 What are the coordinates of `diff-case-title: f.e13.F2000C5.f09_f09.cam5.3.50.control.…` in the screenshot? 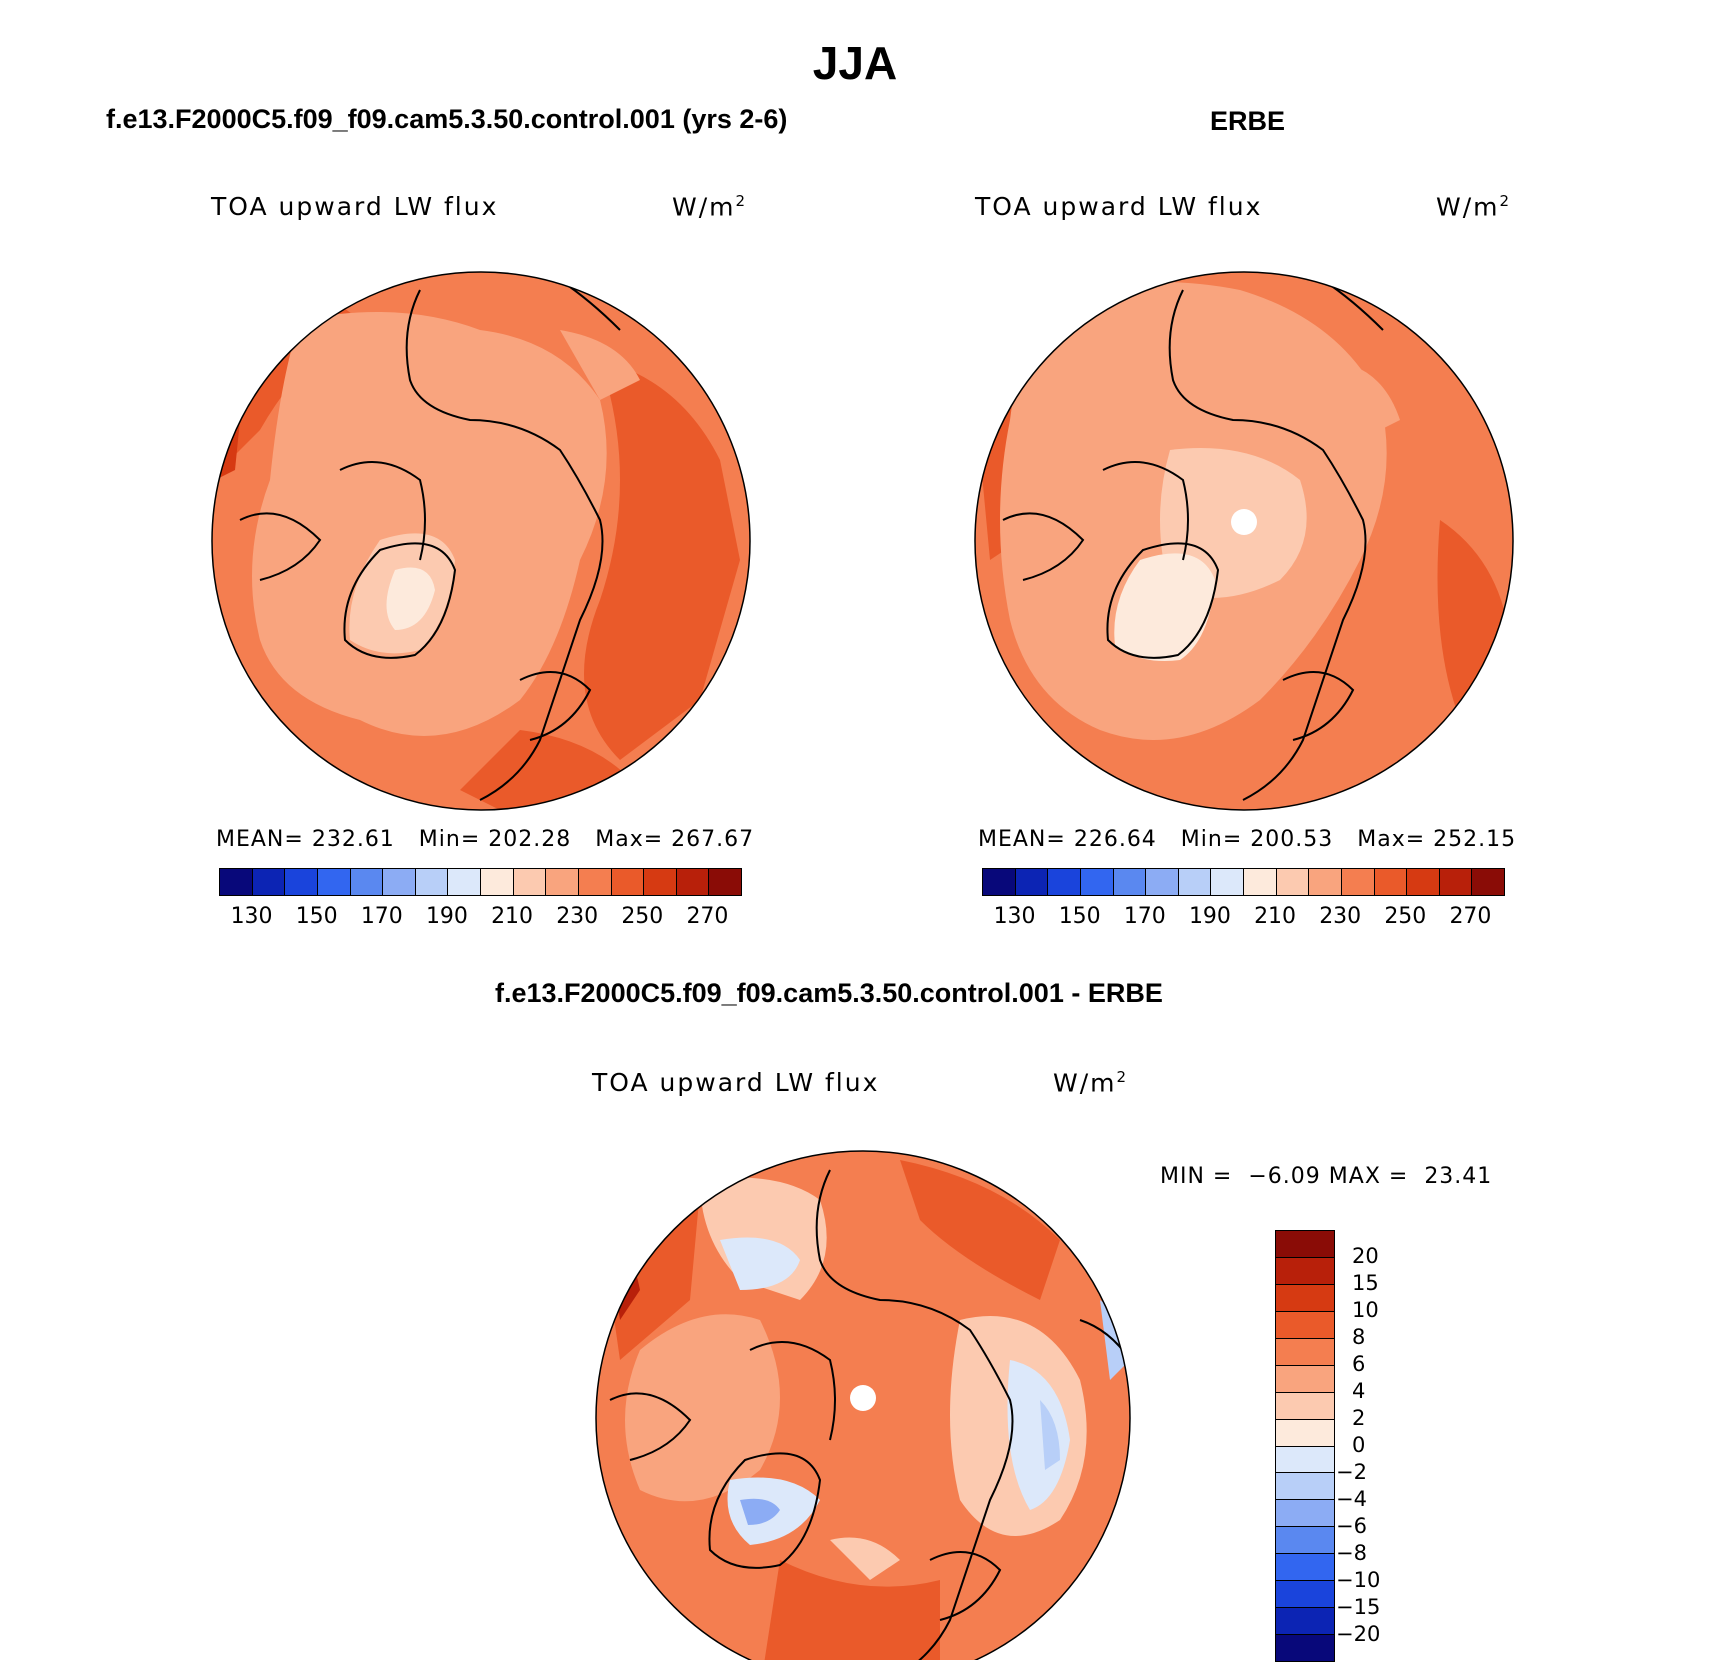 It's located at (829, 993).